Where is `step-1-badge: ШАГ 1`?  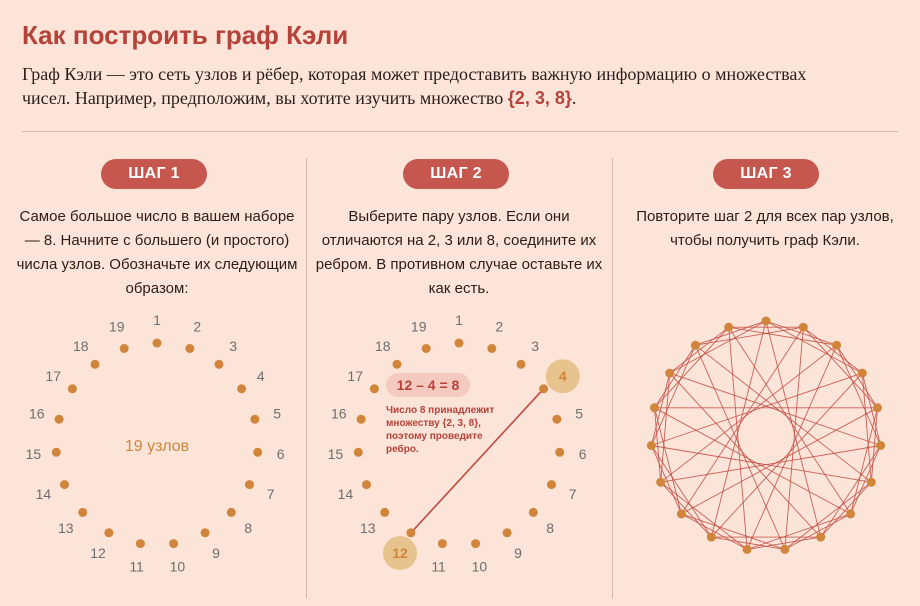
step-1-badge: ШАГ 1 is located at coordinates (154, 174).